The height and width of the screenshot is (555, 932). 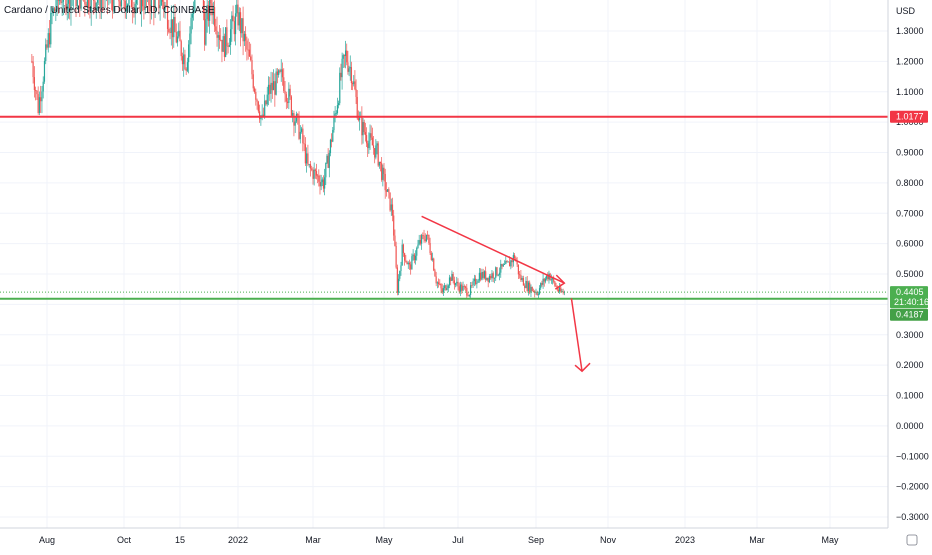 What do you see at coordinates (493, 249) in the screenshot?
I see `trendline` at bounding box center [493, 249].